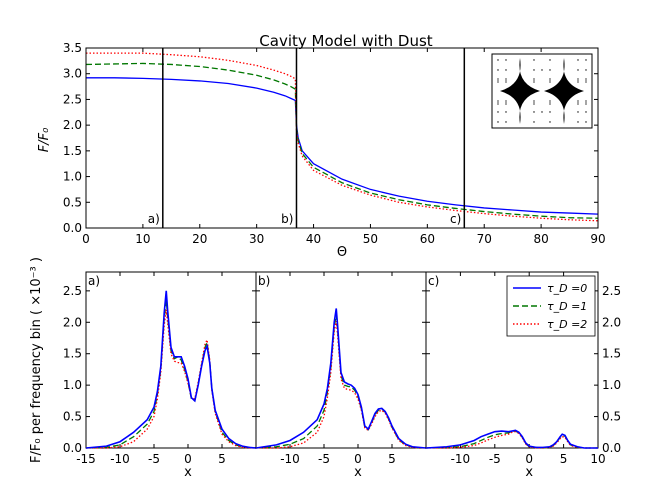 This screenshot has height=498, width=664. Describe the element at coordinates (72, 99) in the screenshot. I see `top-y-tick-label: 2.5` at that location.